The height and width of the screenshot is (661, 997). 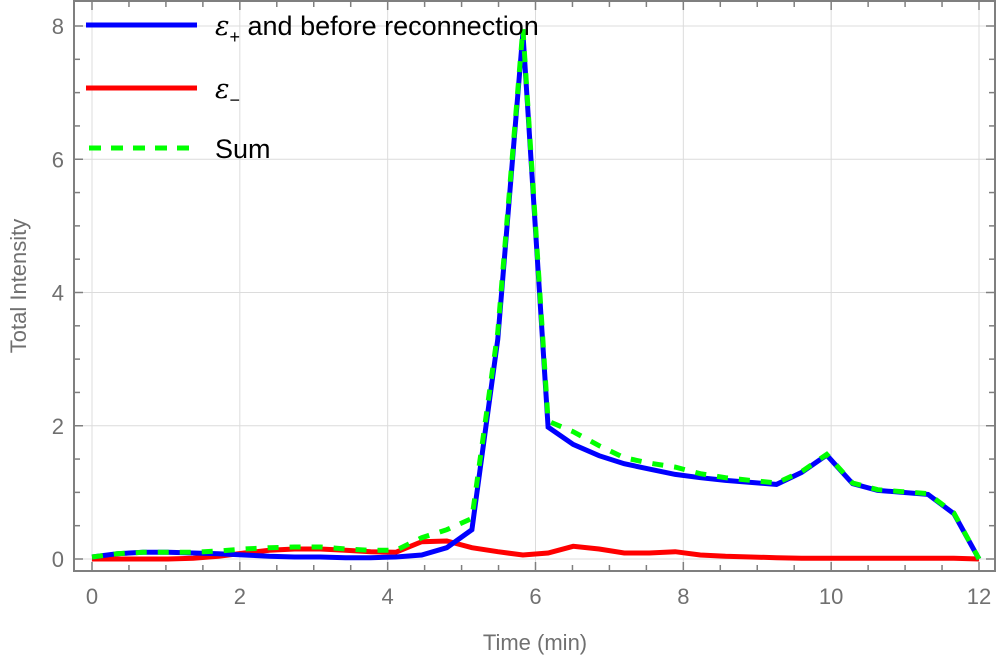 What do you see at coordinates (92, 596) in the screenshot?
I see `x-tick-label: 0` at bounding box center [92, 596].